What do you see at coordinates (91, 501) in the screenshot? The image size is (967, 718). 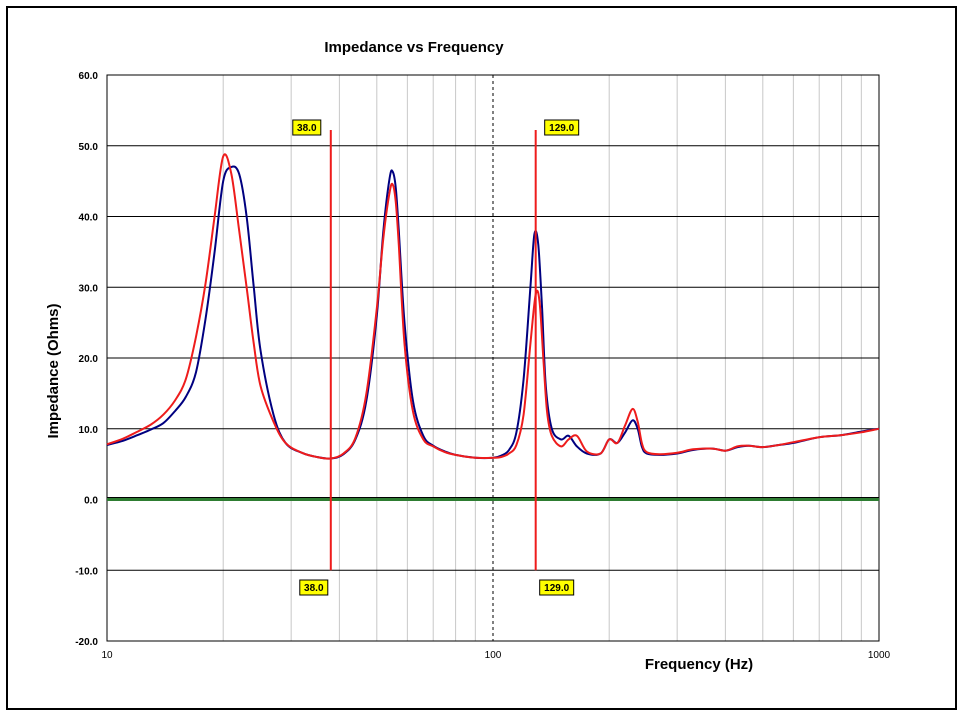 I see `y-tick-label: 0.0` at bounding box center [91, 501].